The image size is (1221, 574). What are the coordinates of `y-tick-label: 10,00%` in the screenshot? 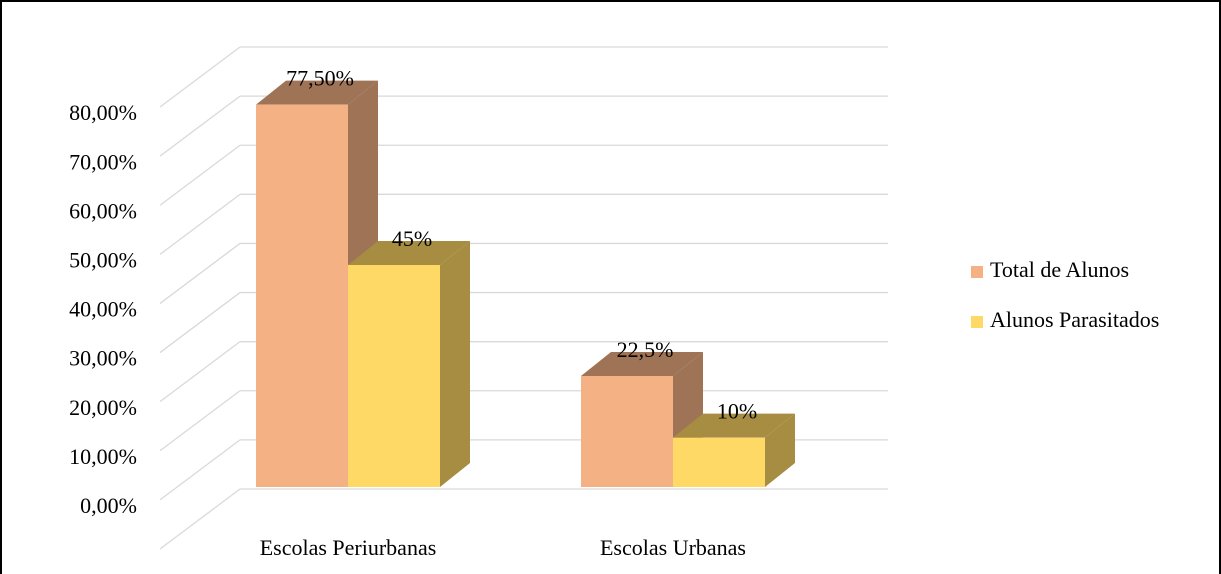 It's located at (103, 456).